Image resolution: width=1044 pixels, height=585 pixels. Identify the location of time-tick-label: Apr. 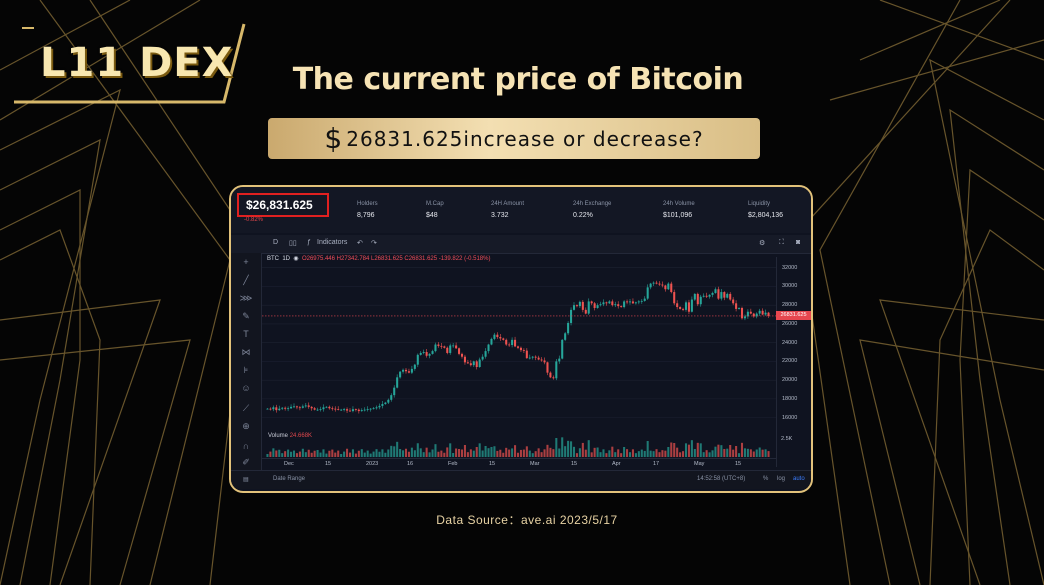
(616, 464).